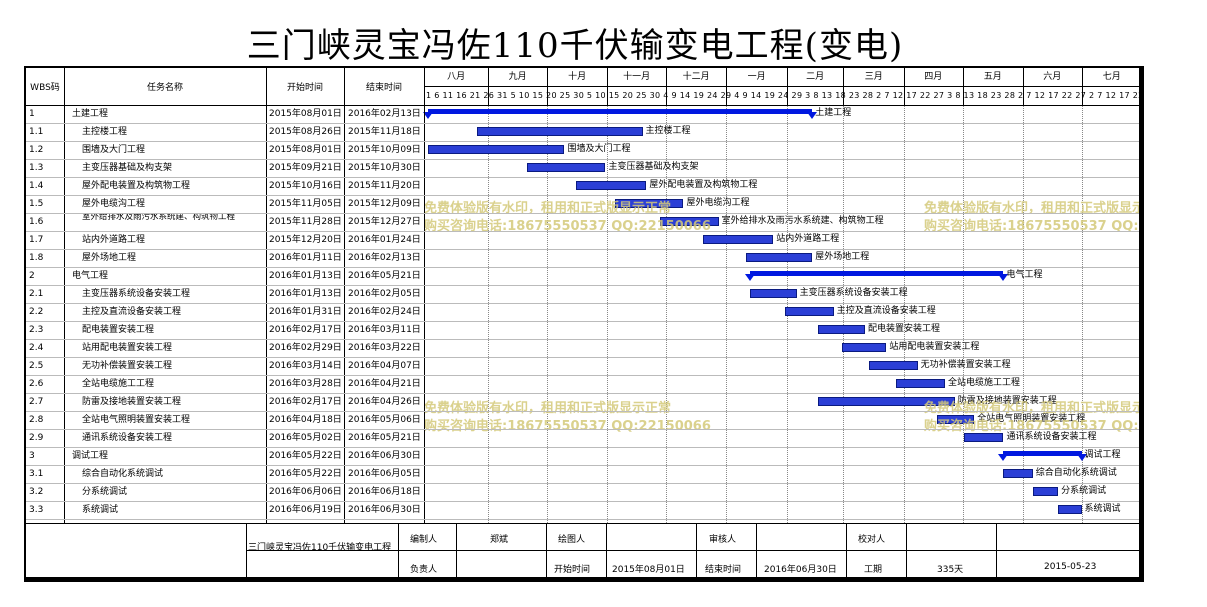 The height and width of the screenshot is (607, 1207). Describe the element at coordinates (815, 77) in the screenshot. I see `timeline-month: 二月` at that location.